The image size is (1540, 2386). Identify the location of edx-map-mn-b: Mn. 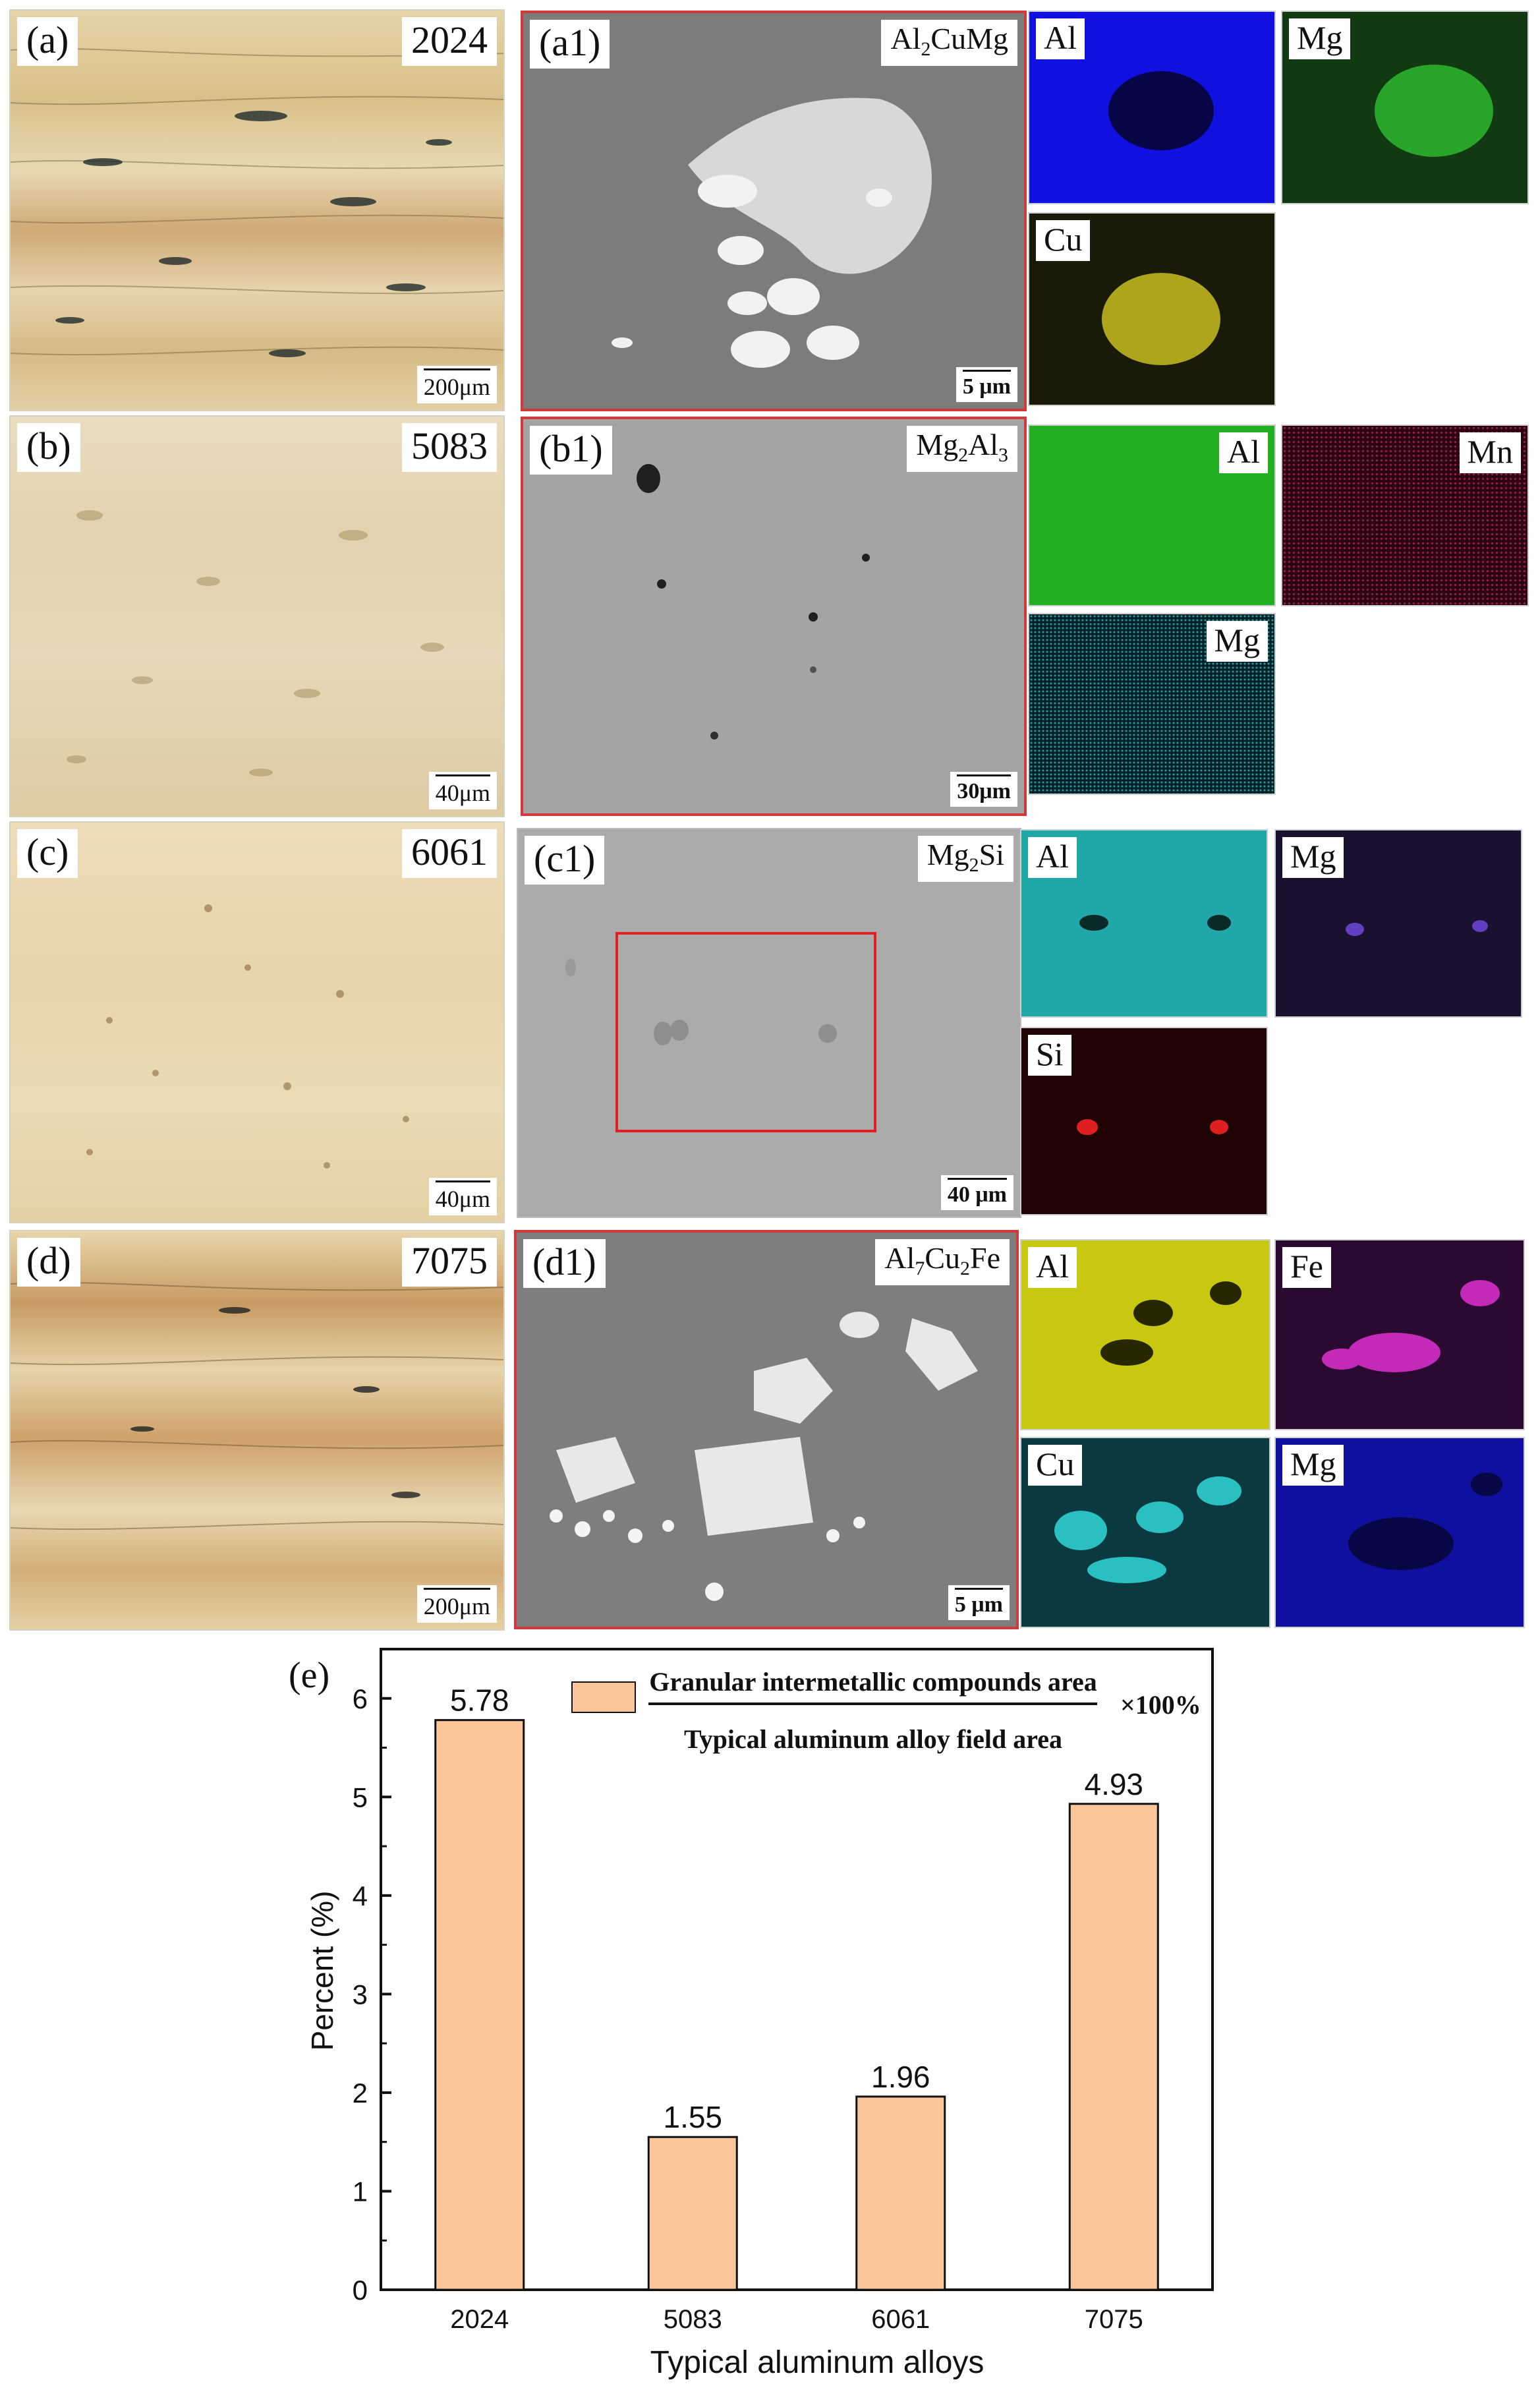
(1405, 515).